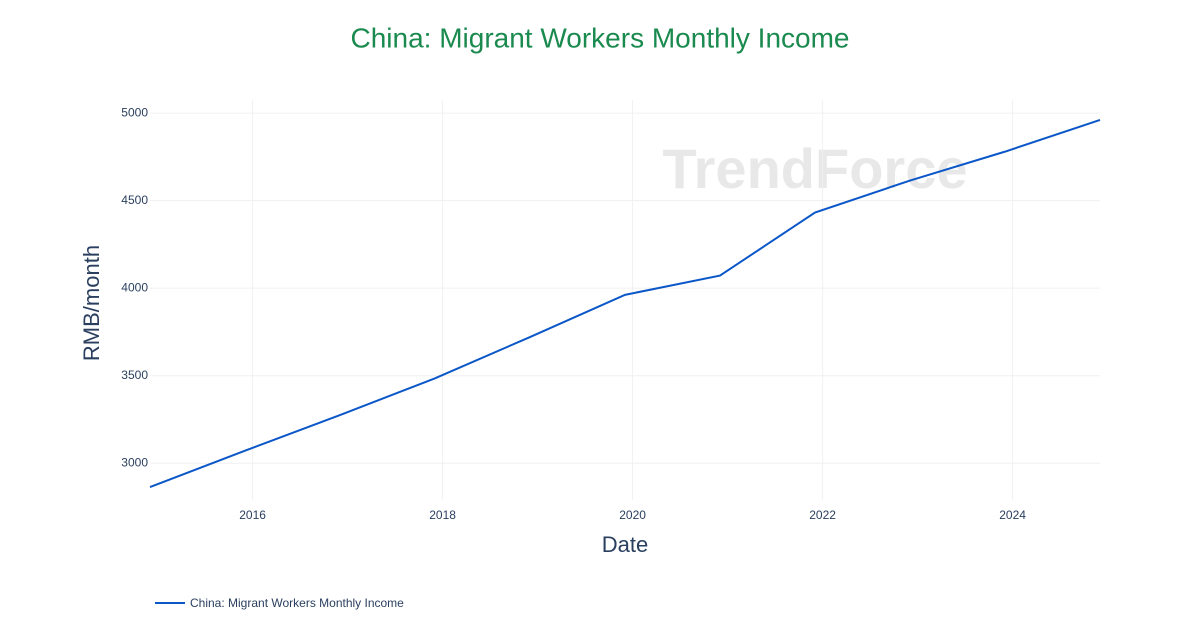 This screenshot has height=635, width=1200. I want to click on x-axis-title: Date, so click(625, 544).